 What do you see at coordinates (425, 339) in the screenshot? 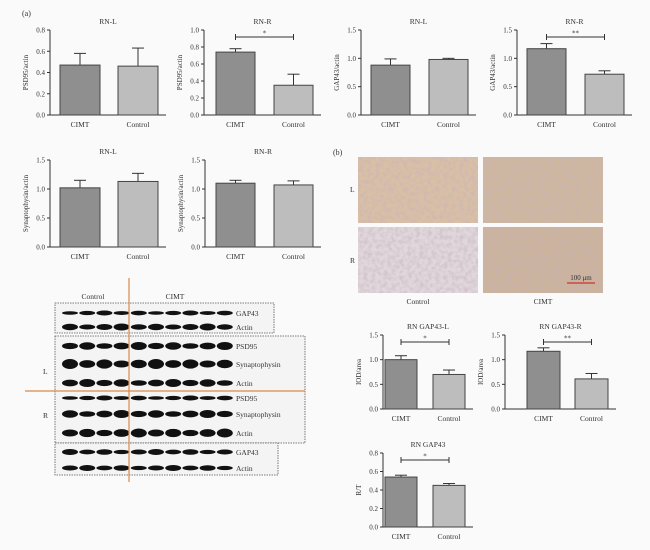
I see `significance-marker: *` at bounding box center [425, 339].